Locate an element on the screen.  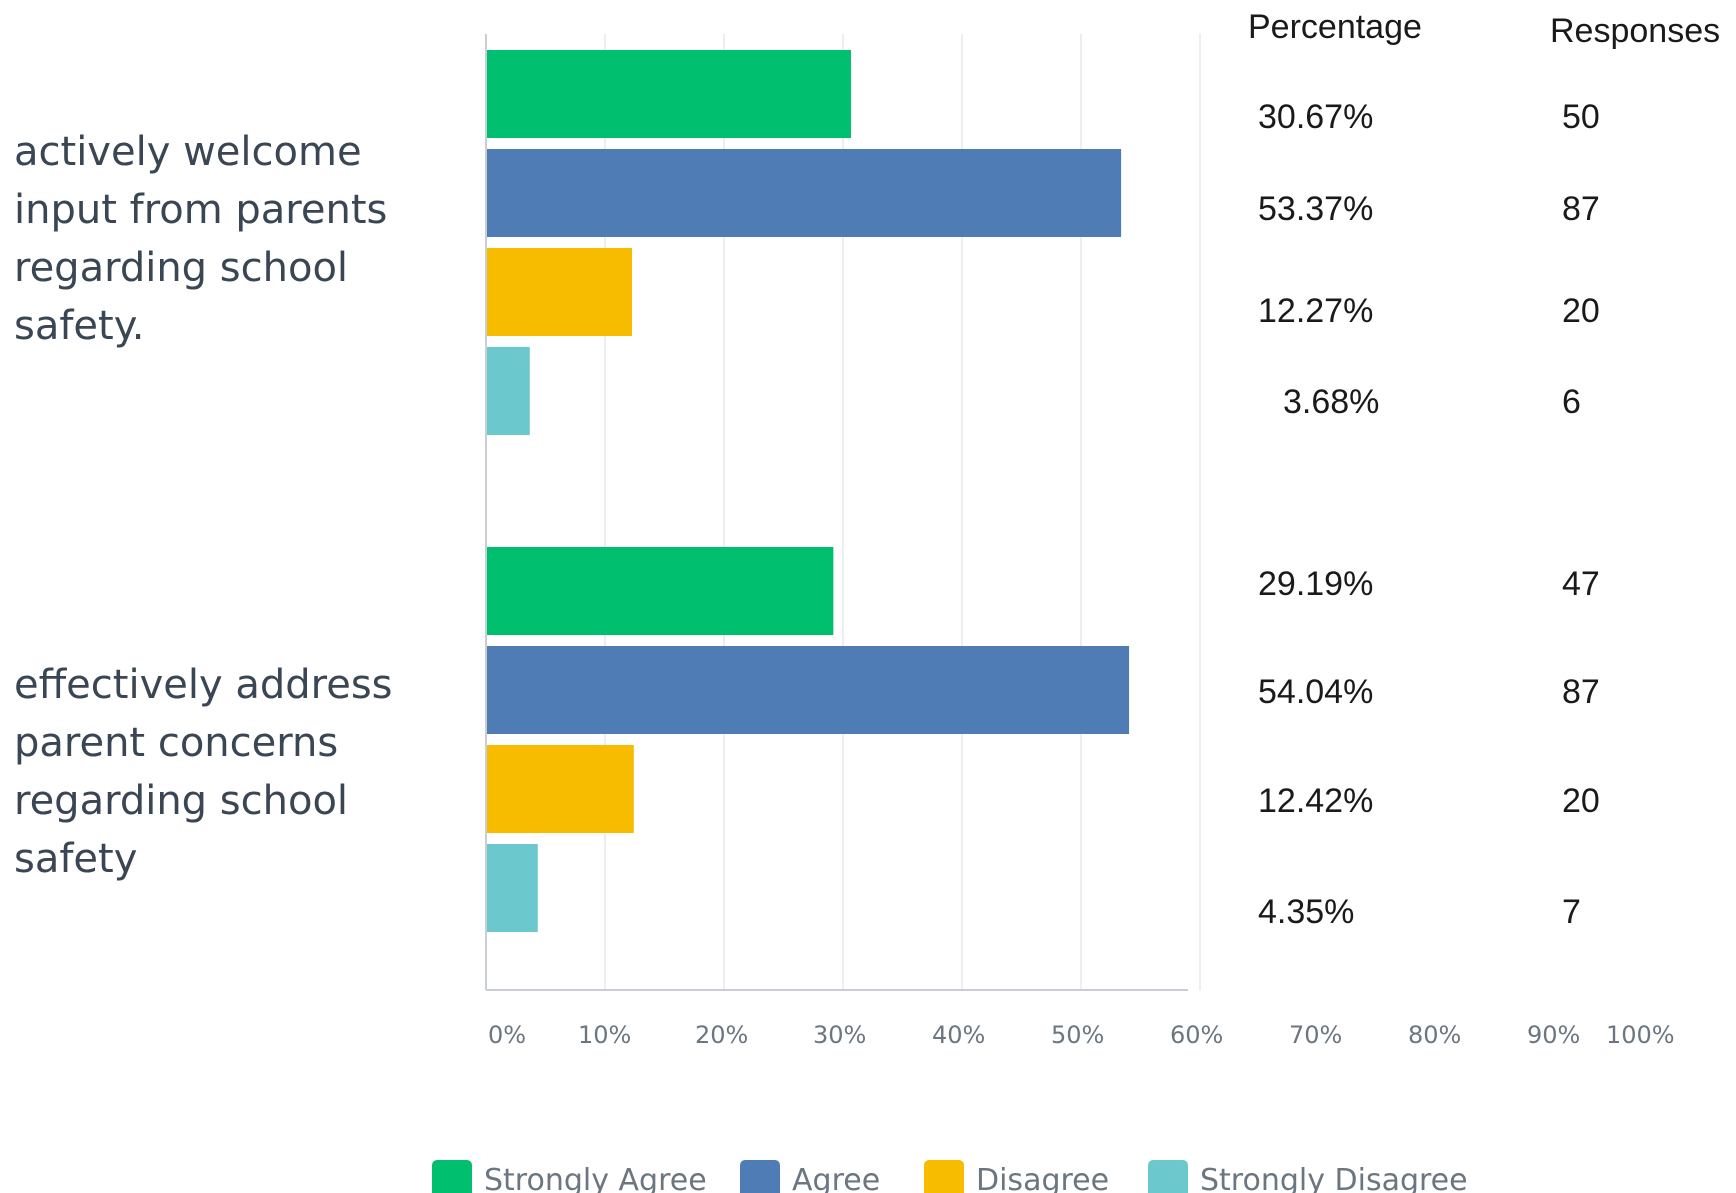
percentage-value: 12.27% is located at coordinates (1315, 311).